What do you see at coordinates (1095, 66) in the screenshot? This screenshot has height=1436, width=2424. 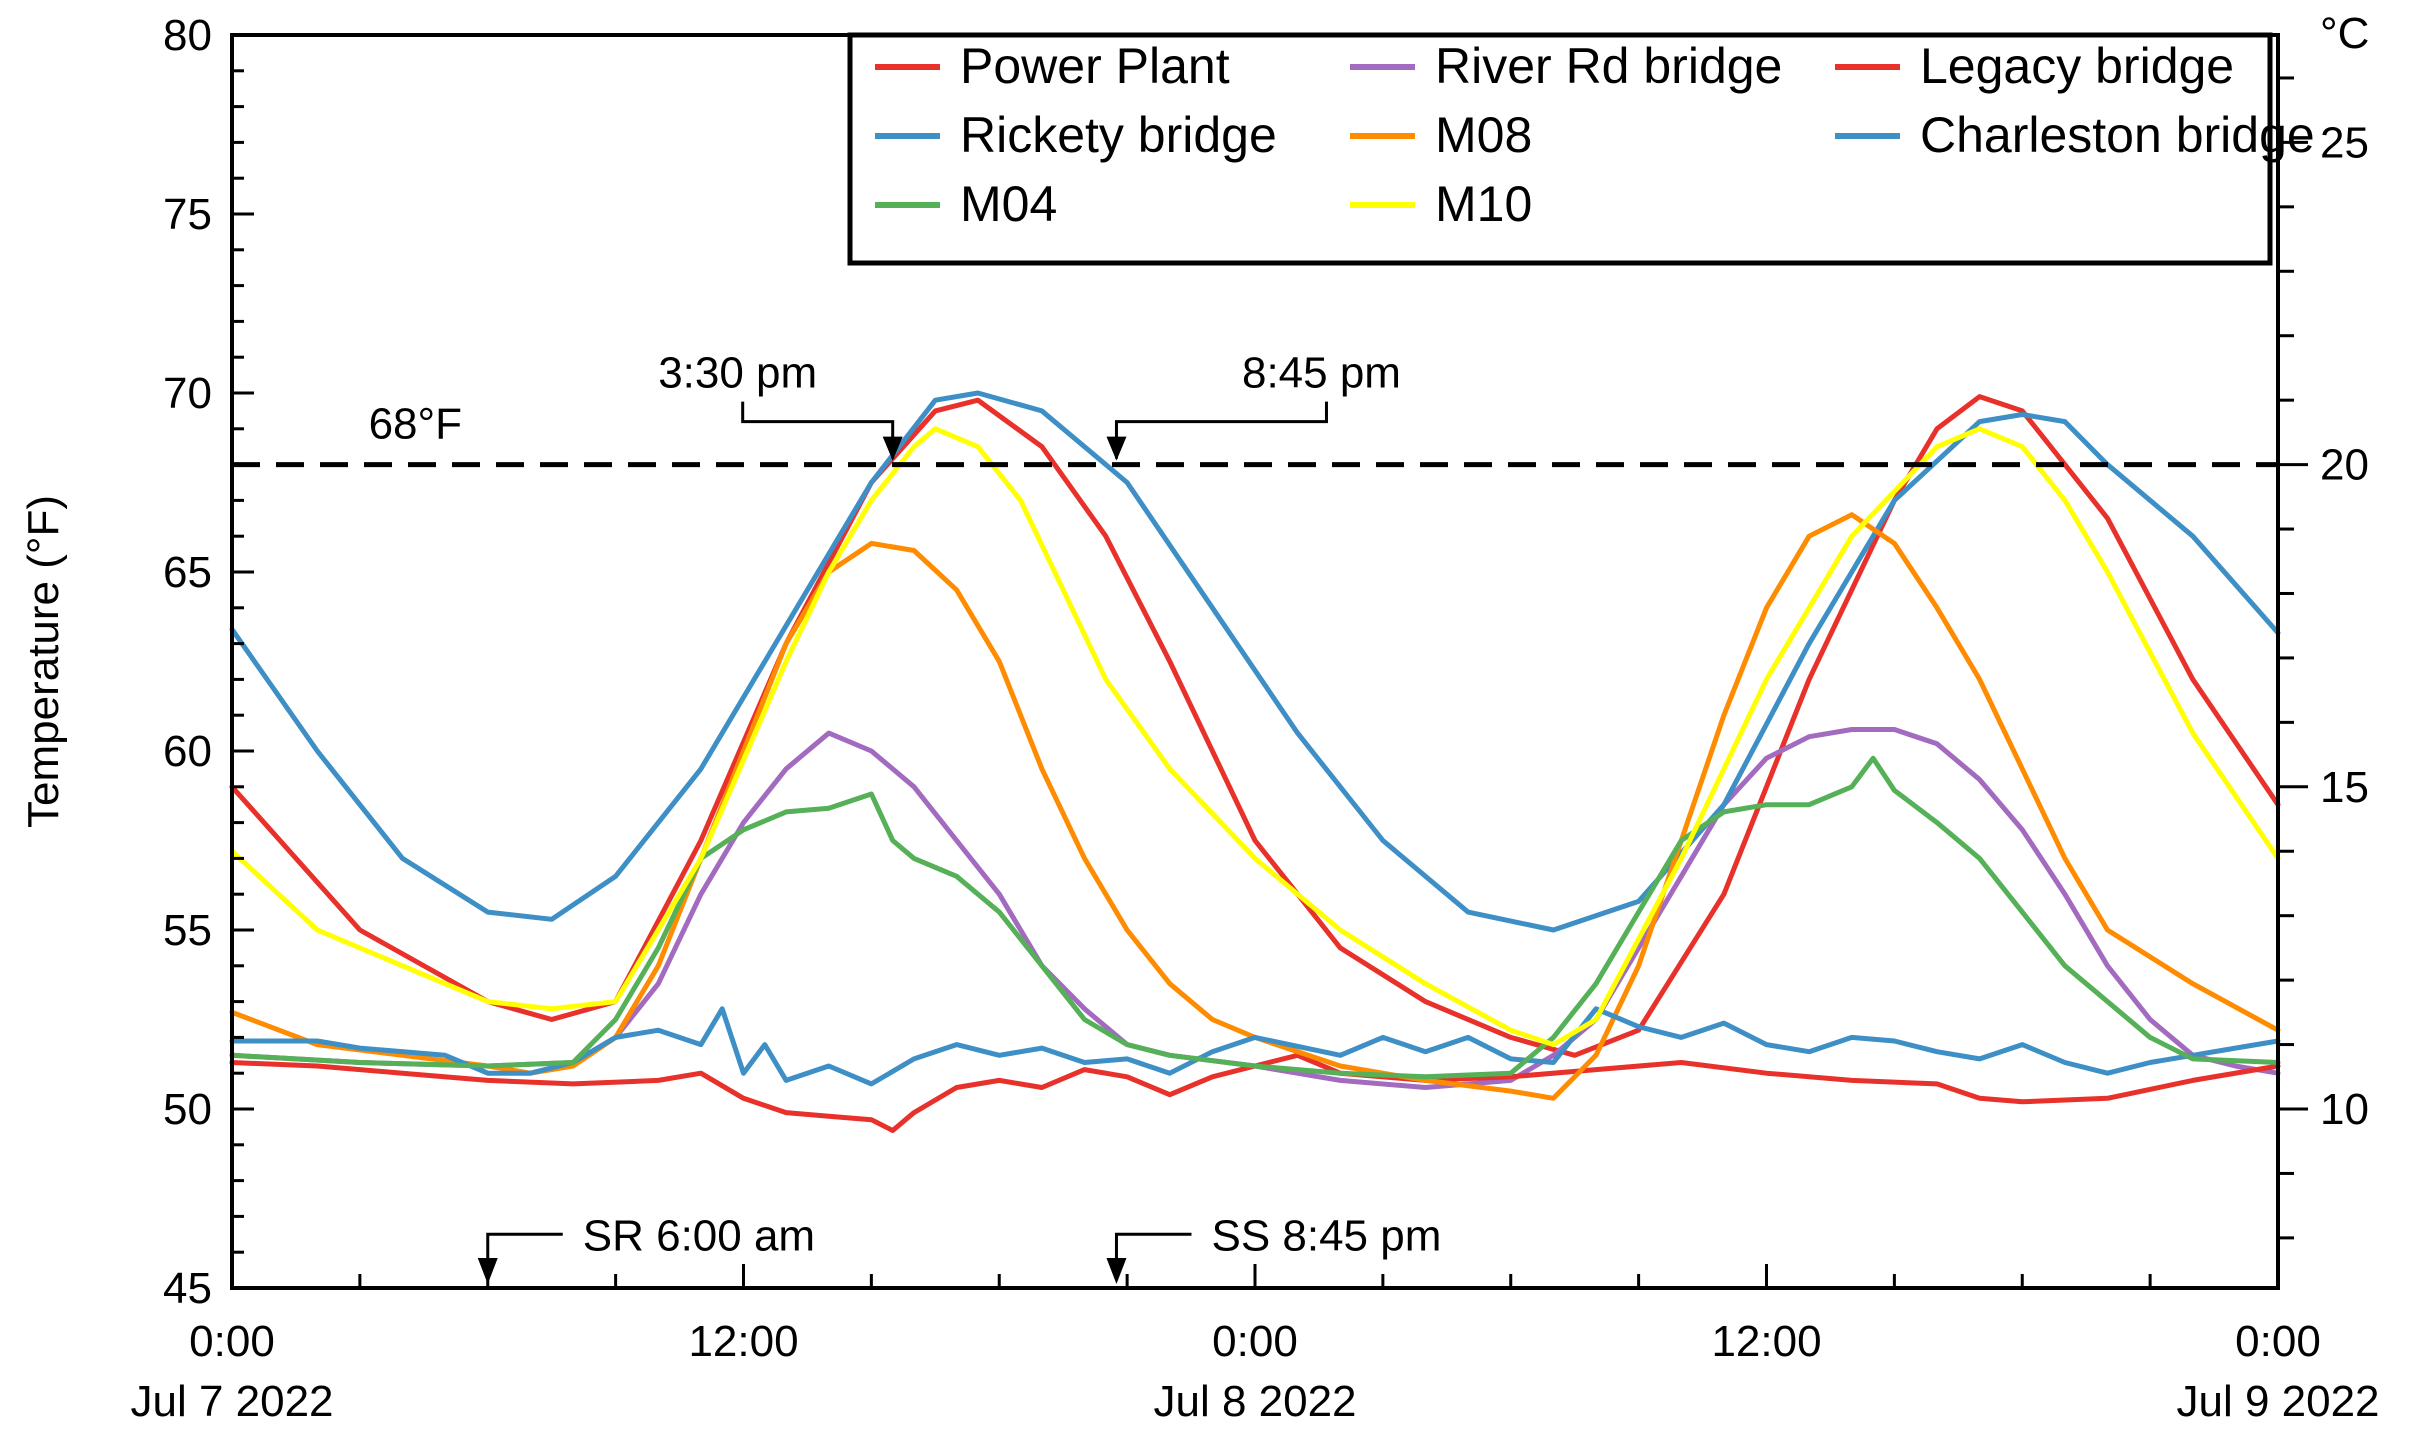 I see `legend-label: Power Plant` at bounding box center [1095, 66].